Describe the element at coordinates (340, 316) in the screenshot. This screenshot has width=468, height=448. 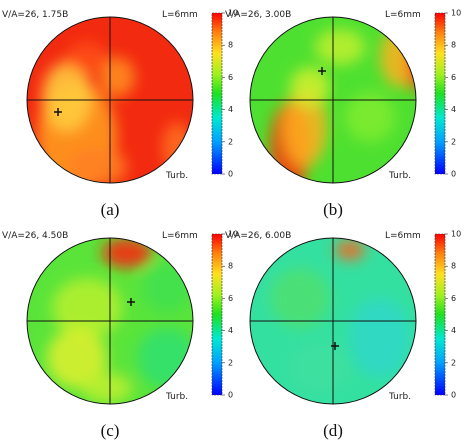
I see `heat-blobs` at that location.